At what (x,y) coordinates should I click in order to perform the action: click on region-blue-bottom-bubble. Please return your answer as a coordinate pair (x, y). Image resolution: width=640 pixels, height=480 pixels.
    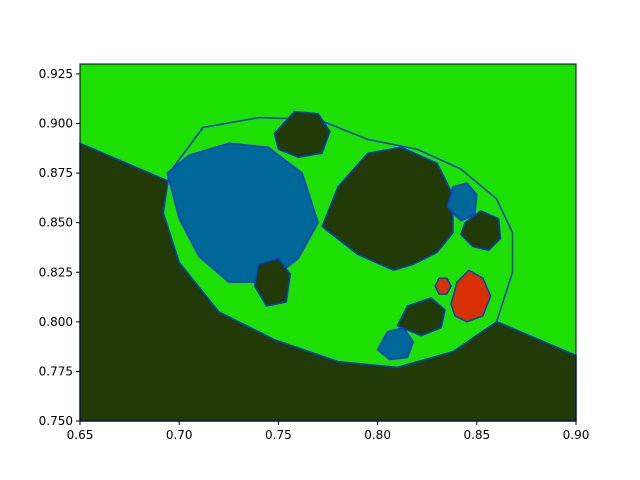
    Looking at the image, I should click on (395, 344).